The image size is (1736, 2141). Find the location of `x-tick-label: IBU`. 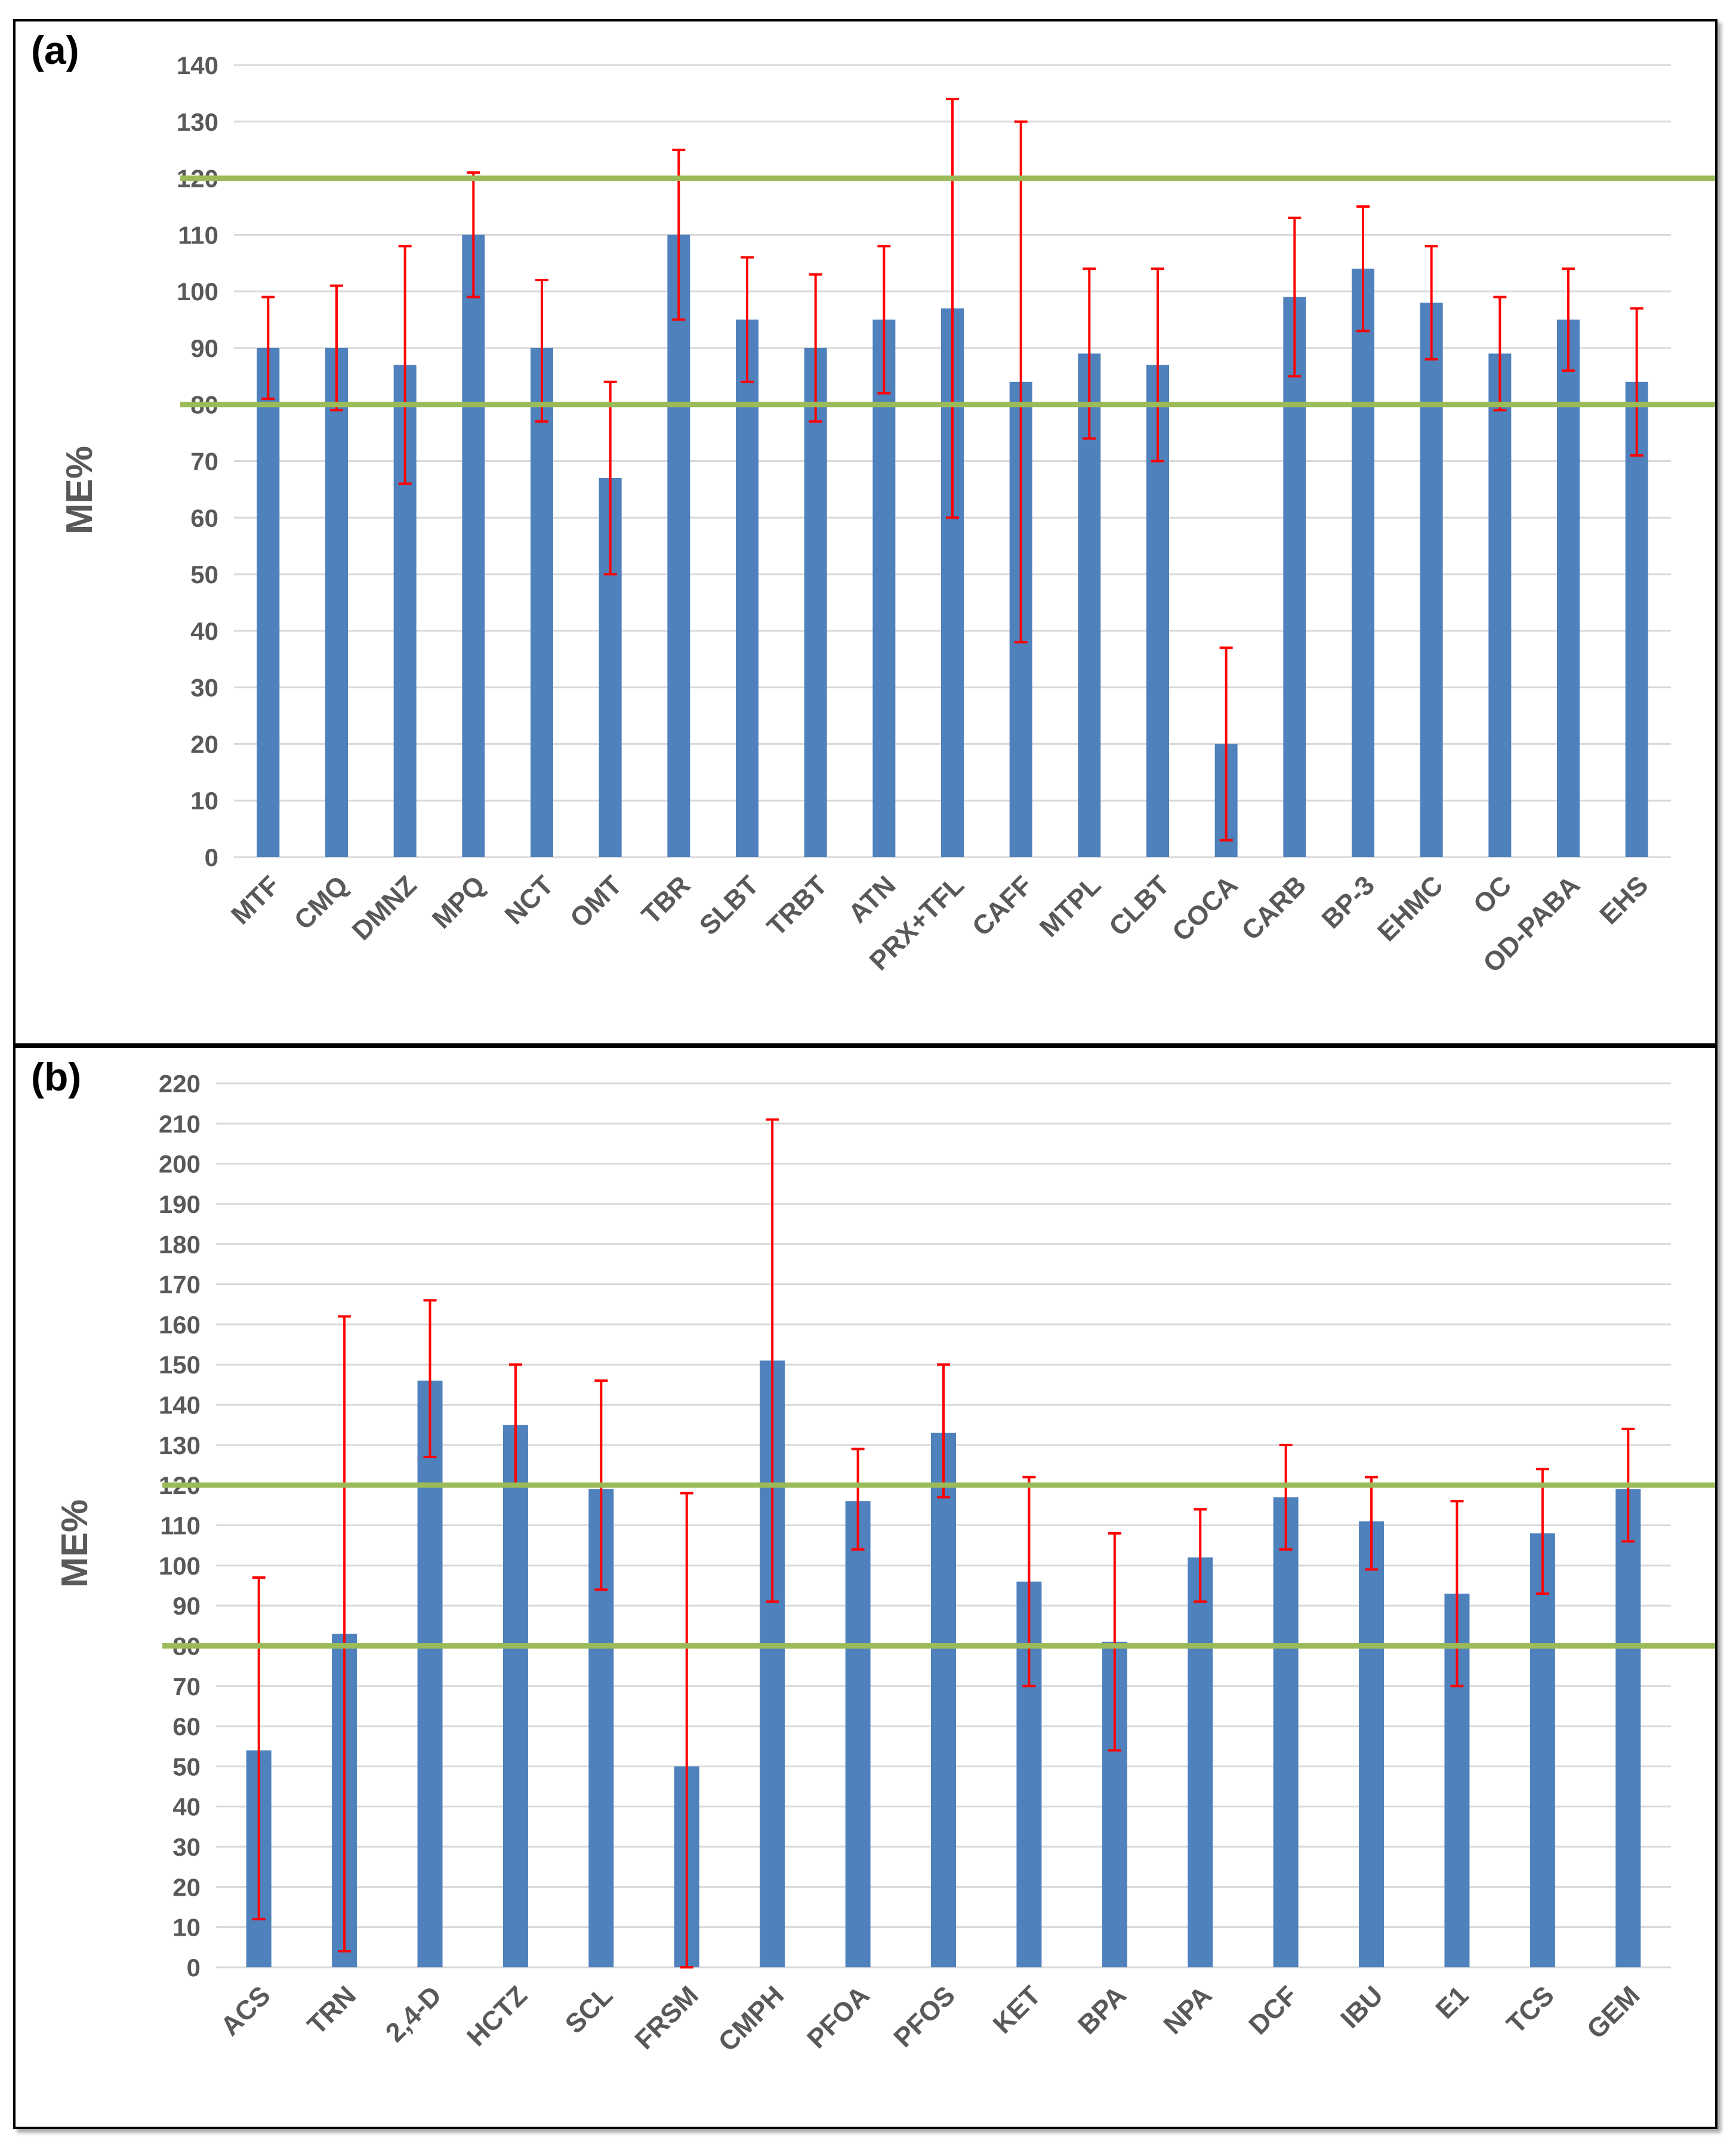

x-tick-label: IBU is located at coordinates (1361, 2007).